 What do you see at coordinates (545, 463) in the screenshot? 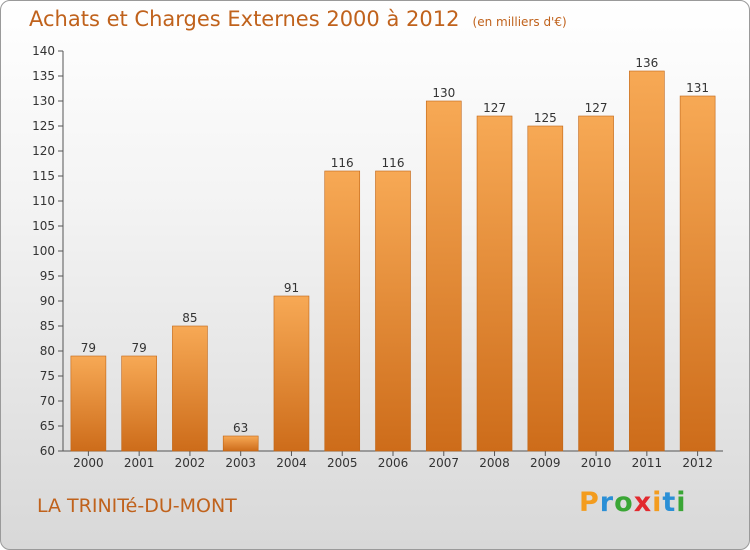
I see `x-tick-label: 2009` at bounding box center [545, 463].